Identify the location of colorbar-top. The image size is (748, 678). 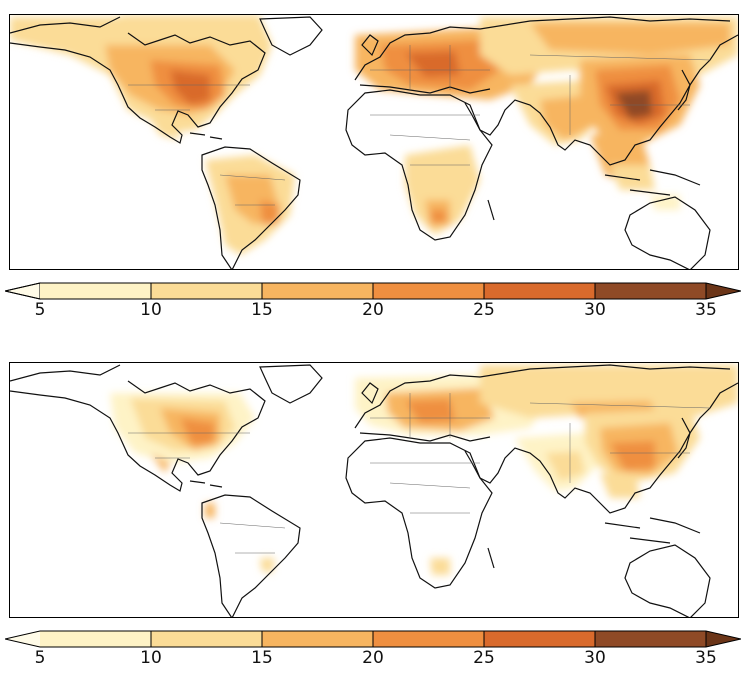
(373, 291).